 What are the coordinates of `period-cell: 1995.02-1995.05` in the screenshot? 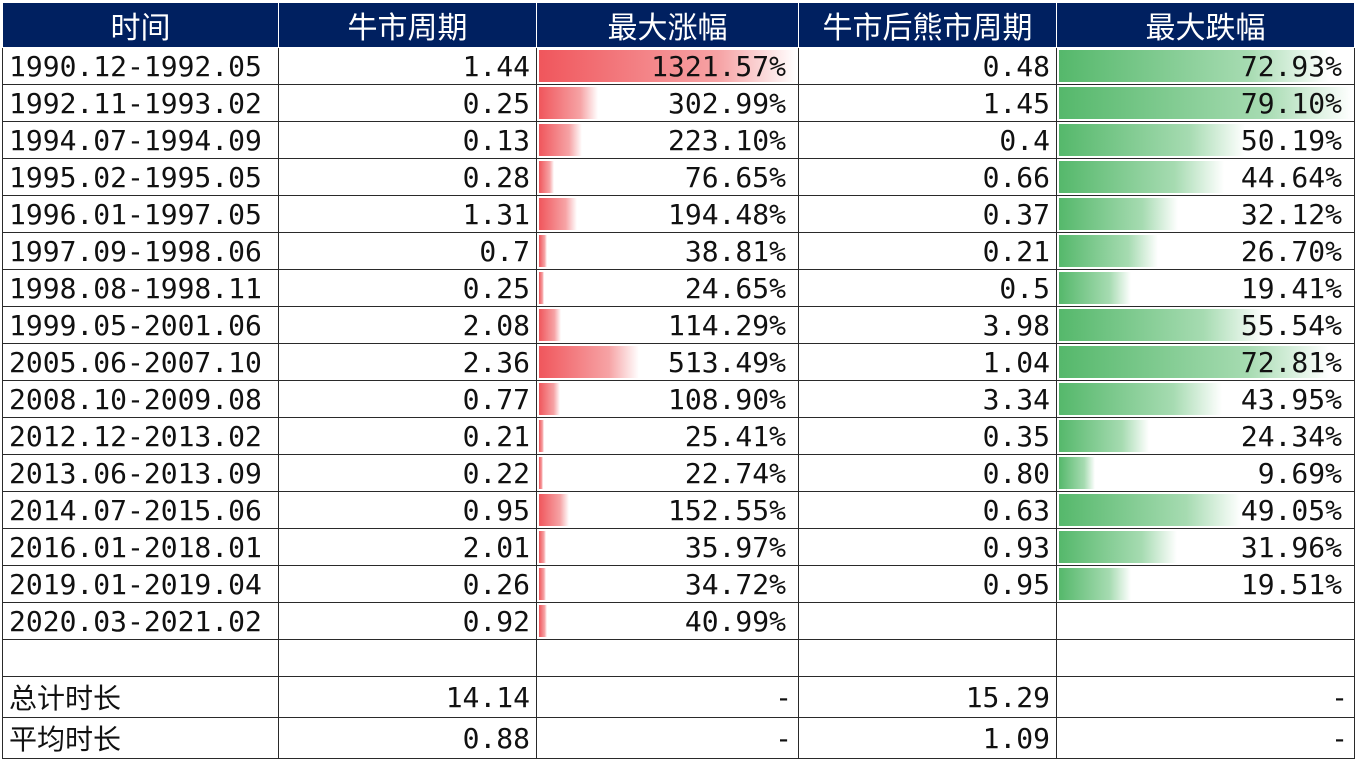 It's located at (140, 177).